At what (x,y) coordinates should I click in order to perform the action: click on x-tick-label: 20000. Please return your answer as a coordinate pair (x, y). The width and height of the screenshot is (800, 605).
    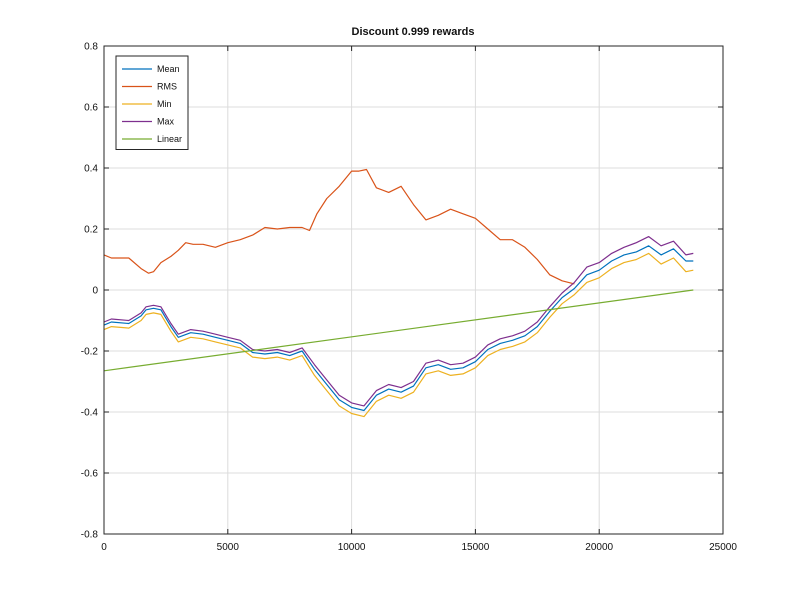
    Looking at the image, I should click on (599, 547).